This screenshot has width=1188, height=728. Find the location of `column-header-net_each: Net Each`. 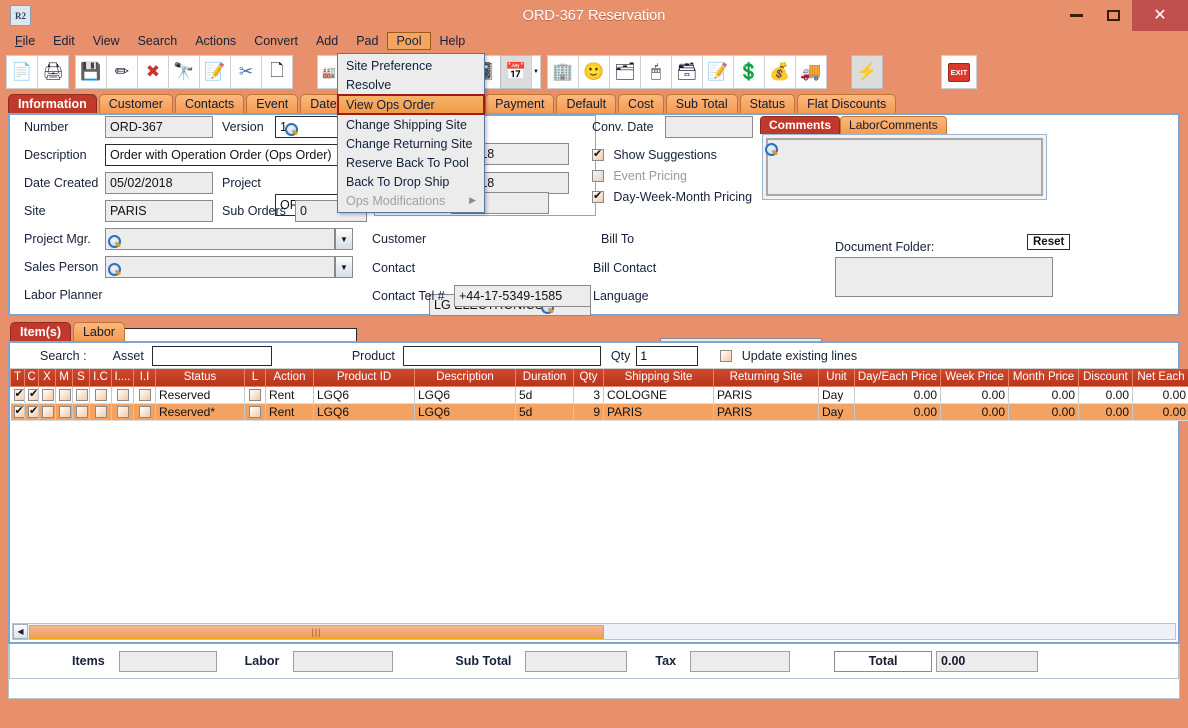

column-header-net_each: Net Each is located at coordinates (1160, 378).